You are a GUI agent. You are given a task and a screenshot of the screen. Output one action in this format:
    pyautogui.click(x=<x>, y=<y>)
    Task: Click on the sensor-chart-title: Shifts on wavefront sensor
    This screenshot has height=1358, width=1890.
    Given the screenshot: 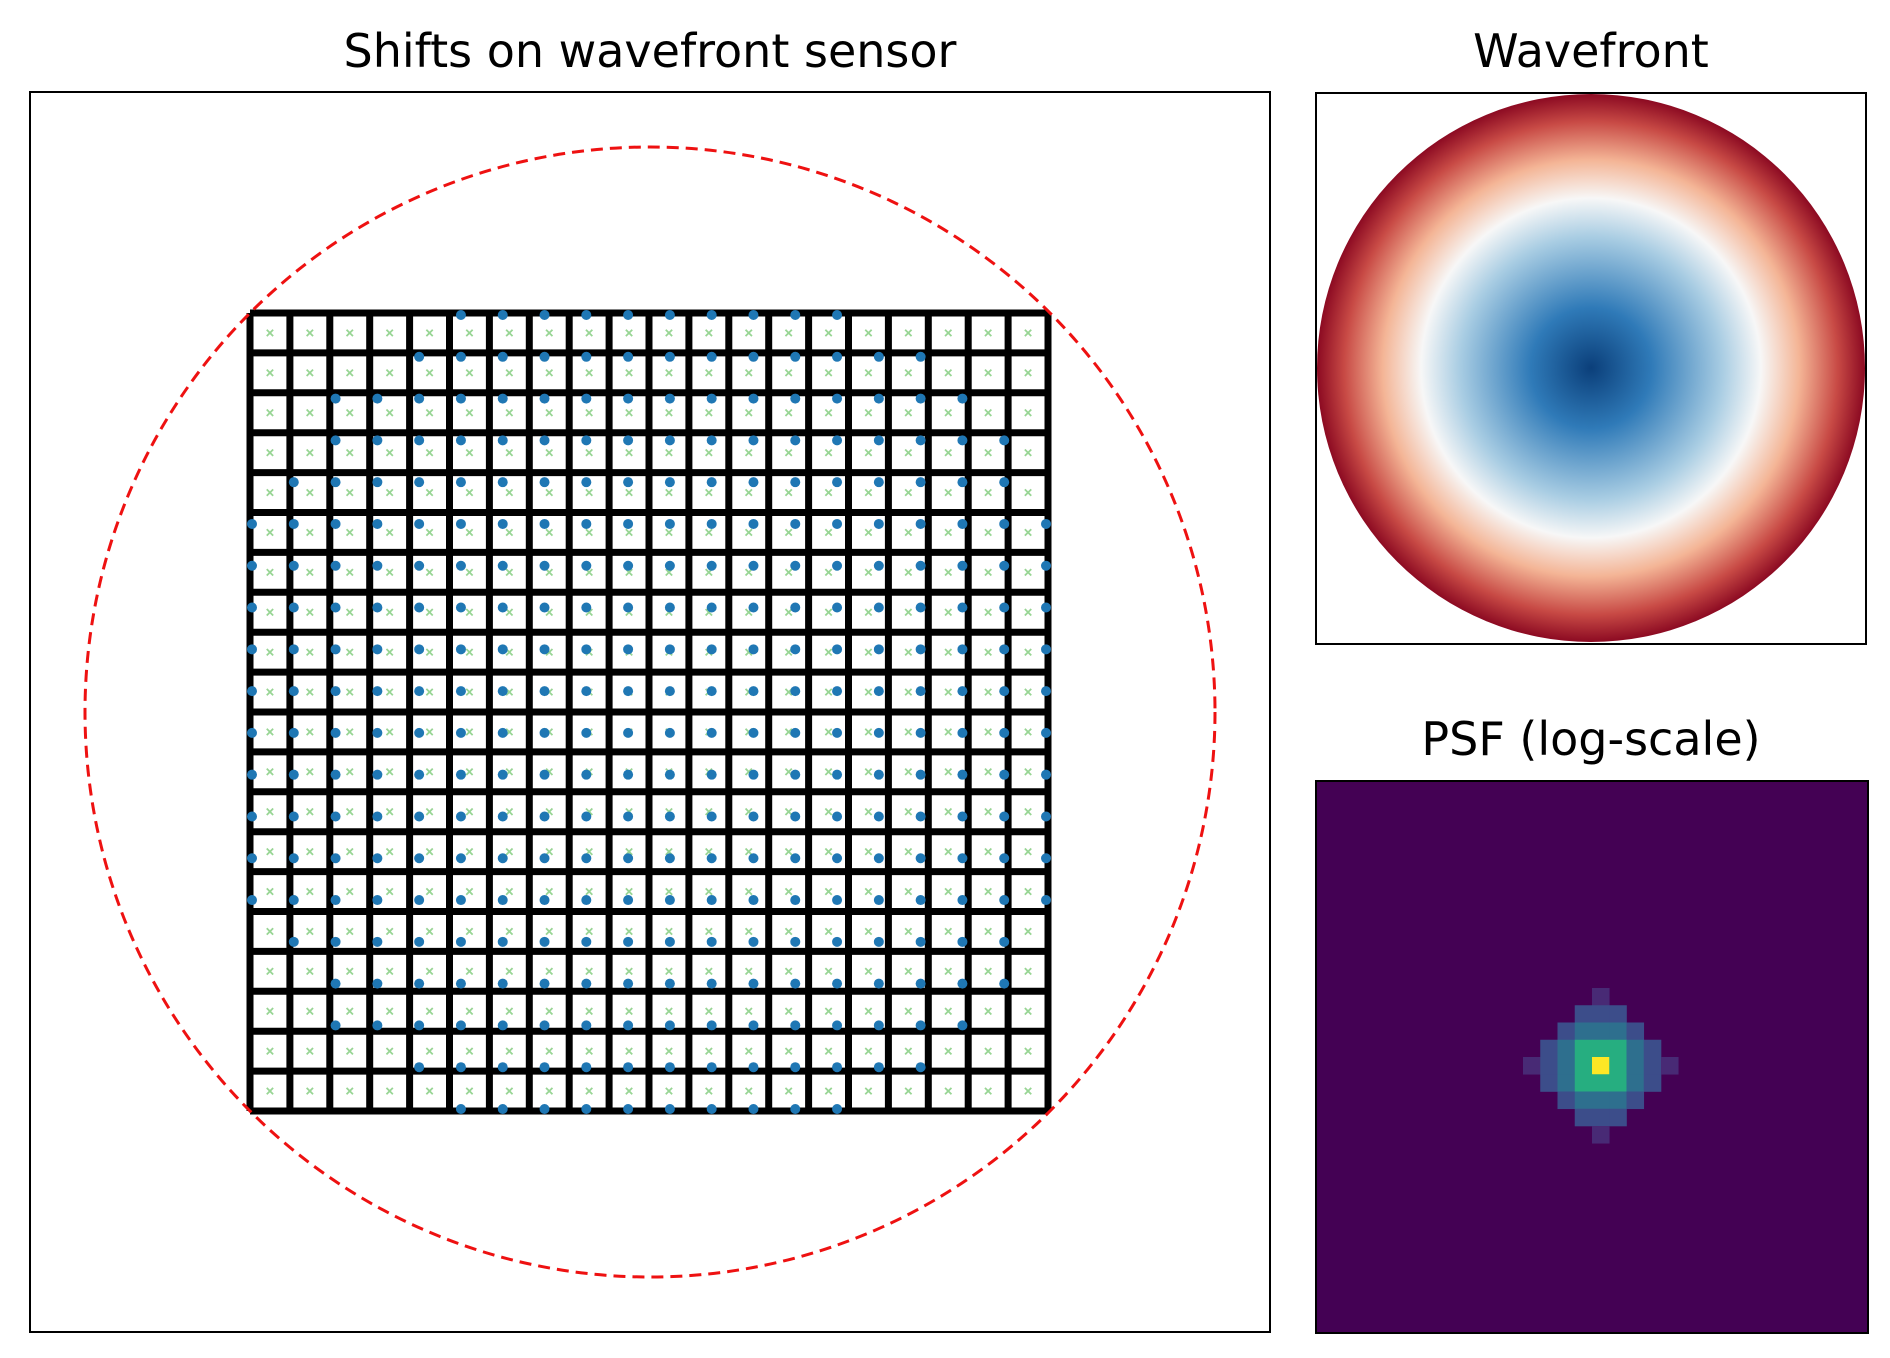 What is the action you would take?
    pyautogui.click(x=650, y=51)
    